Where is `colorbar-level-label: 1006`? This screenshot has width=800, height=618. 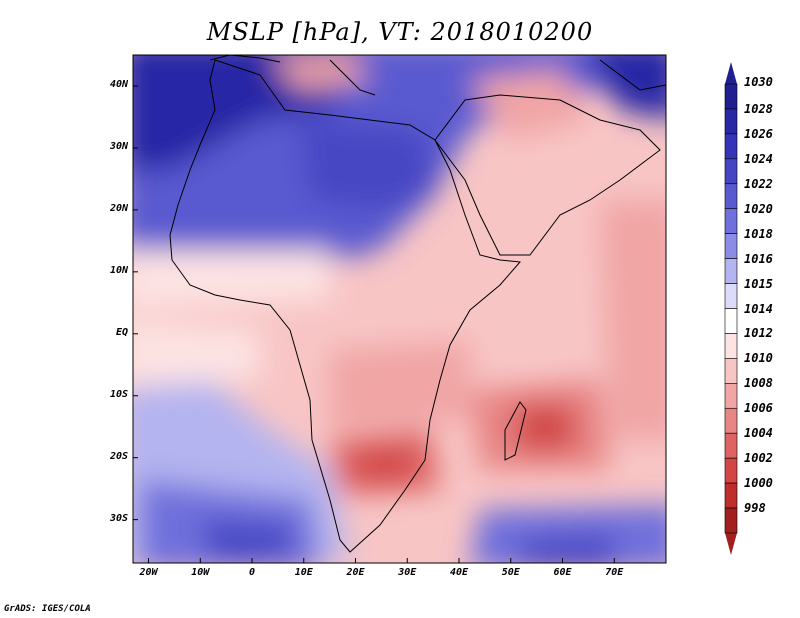 colorbar-level-label: 1006 is located at coordinates (758, 408).